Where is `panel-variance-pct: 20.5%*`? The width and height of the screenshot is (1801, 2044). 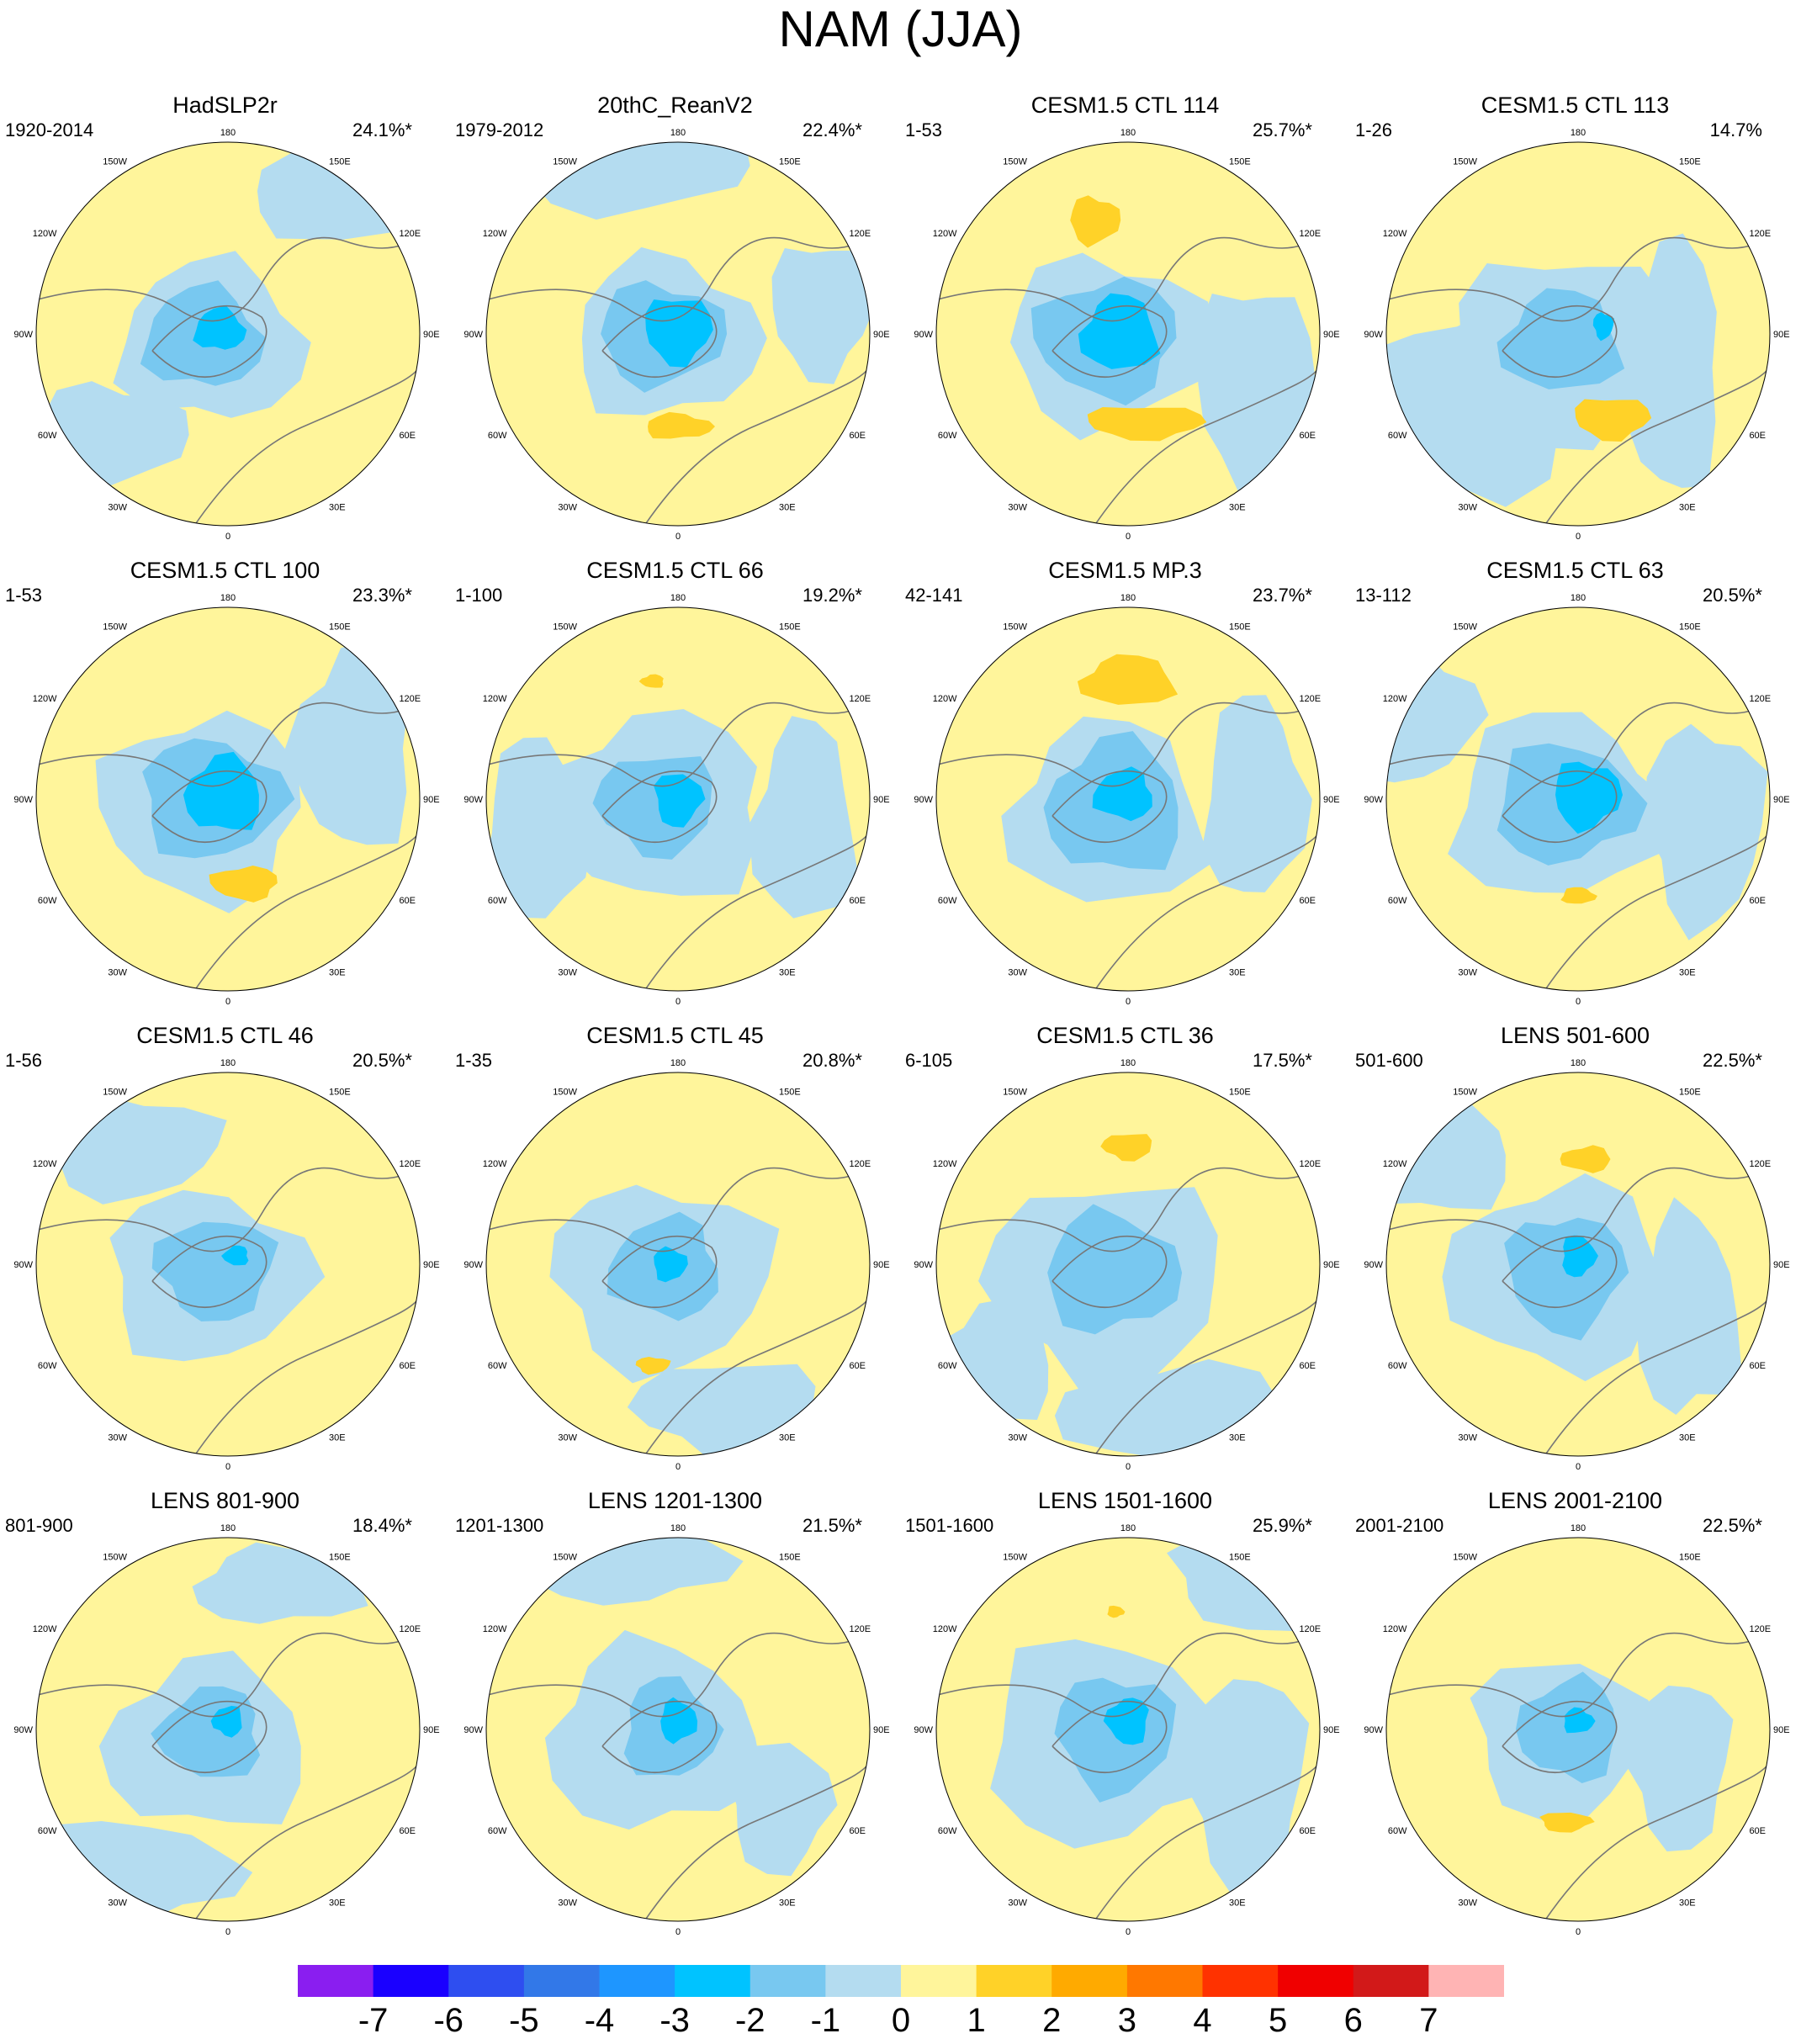
panel-variance-pct: 20.5%* is located at coordinates (1732, 595).